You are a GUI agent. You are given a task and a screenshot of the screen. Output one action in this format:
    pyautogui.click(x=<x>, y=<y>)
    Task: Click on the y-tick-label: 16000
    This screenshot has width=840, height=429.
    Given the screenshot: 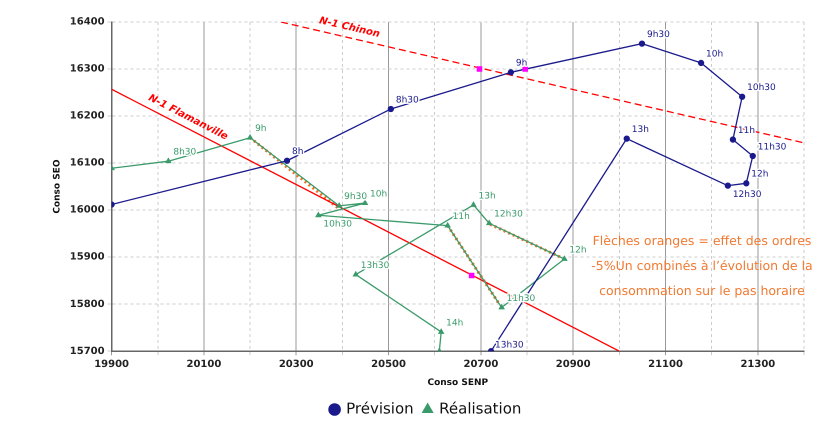 What is the action you would take?
    pyautogui.click(x=87, y=210)
    